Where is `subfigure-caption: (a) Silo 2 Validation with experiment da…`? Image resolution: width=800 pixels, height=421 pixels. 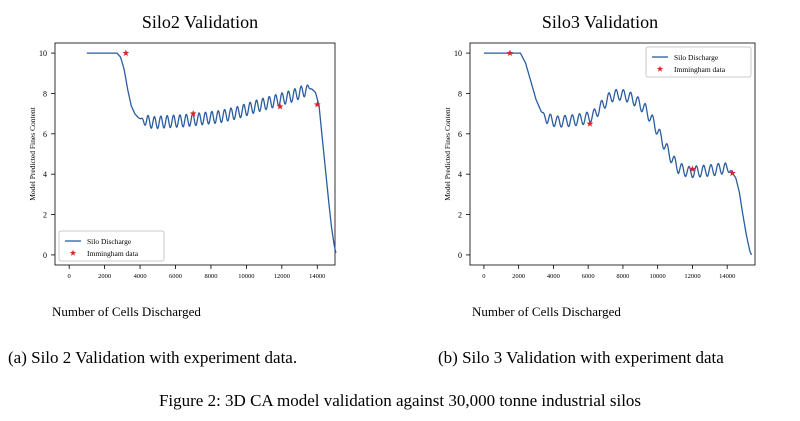
subfigure-caption: (a) Silo 2 Validation with experiment da… is located at coordinates (153, 357).